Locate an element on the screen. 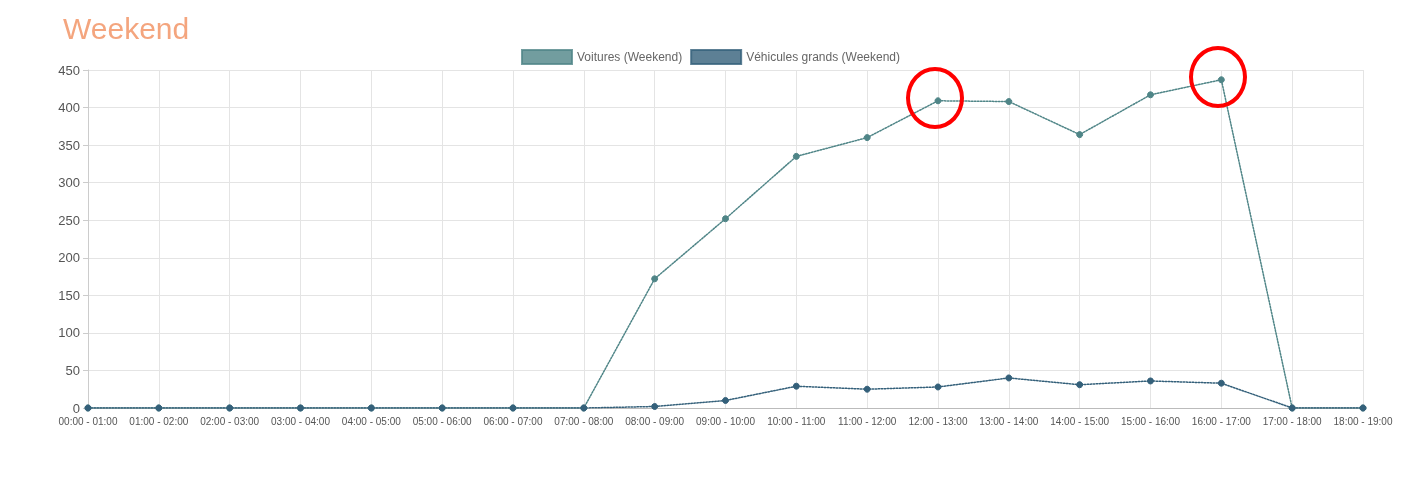 Image resolution: width=1421 pixels, height=477 pixels. x-tick-label: 12:00 - 13:00 is located at coordinates (938, 421).